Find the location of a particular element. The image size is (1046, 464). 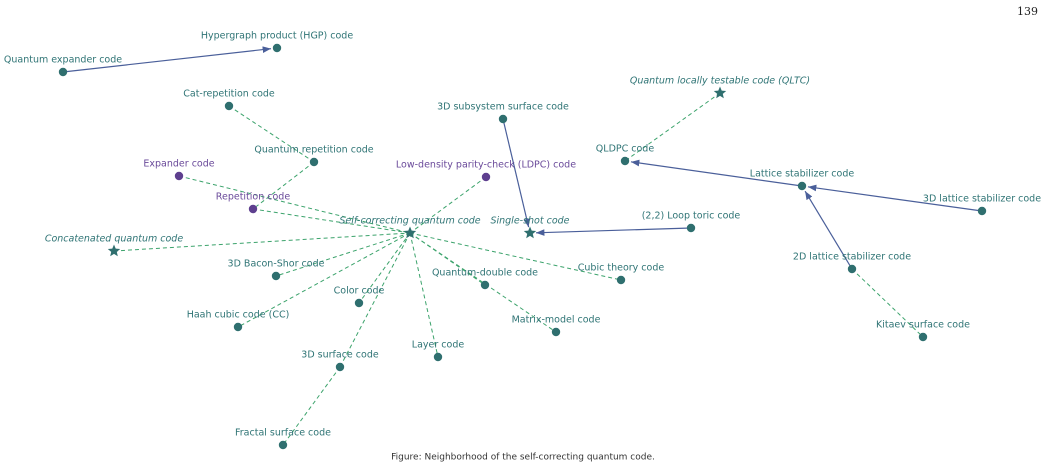

node-label: Haah cubic code (CC) is located at coordinates (238, 315).